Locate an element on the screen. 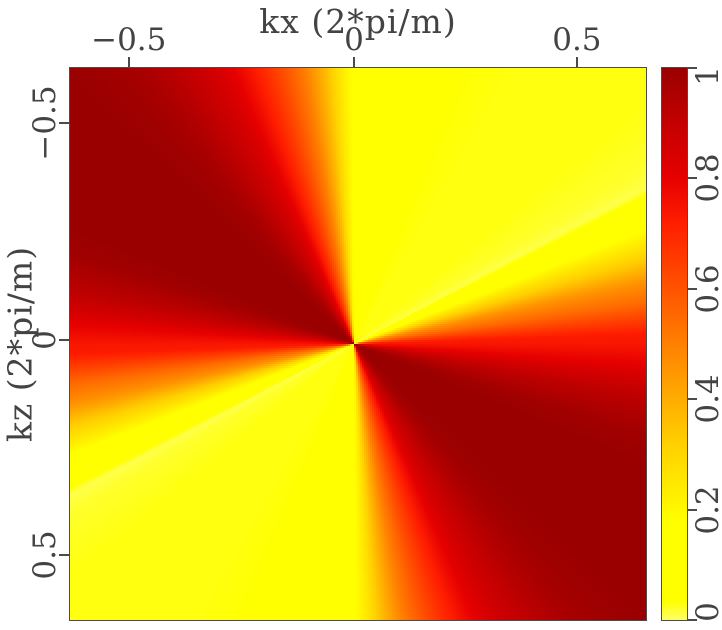 This screenshot has height=630, width=722. colorbar-gradient is located at coordinates (674, 344).